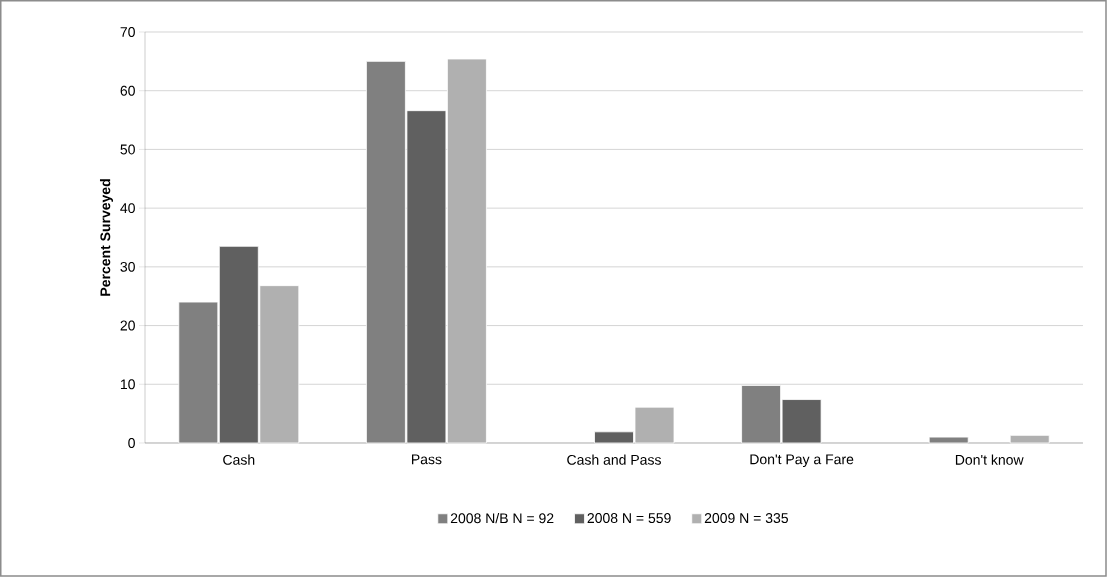 This screenshot has width=1108, height=578. What do you see at coordinates (127, 32) in the screenshot?
I see `y-tick-label: 70` at bounding box center [127, 32].